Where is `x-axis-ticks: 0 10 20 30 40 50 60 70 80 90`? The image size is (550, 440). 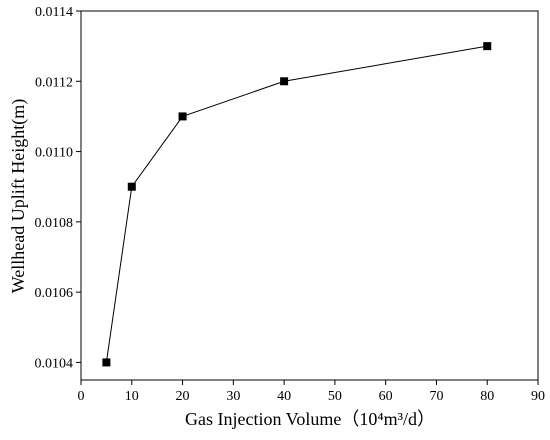
x-axis-ticks: 0 10 20 30 40 50 60 70 80 90 is located at coordinates (311, 392).